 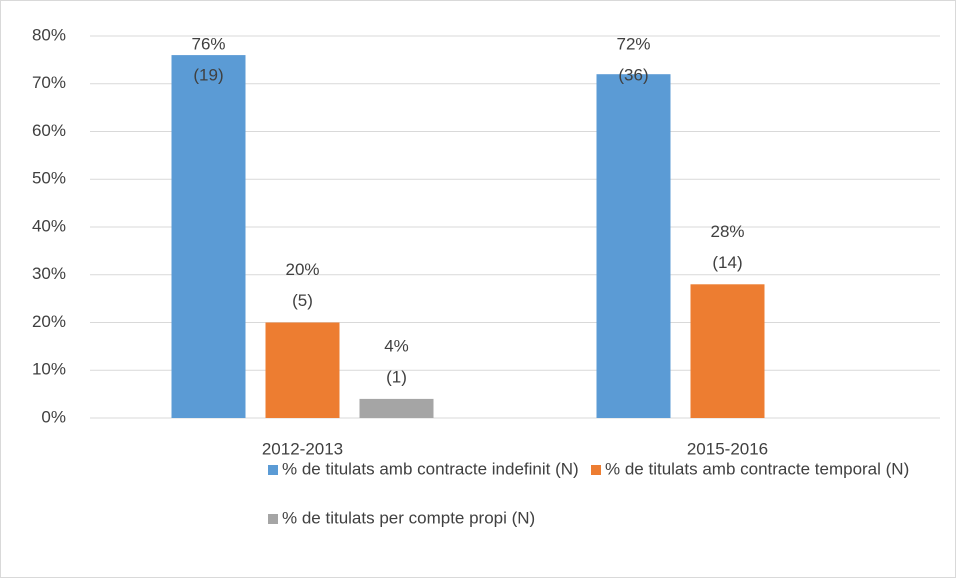 What do you see at coordinates (302, 300) in the screenshot?
I see `count-label: (5)` at bounding box center [302, 300].